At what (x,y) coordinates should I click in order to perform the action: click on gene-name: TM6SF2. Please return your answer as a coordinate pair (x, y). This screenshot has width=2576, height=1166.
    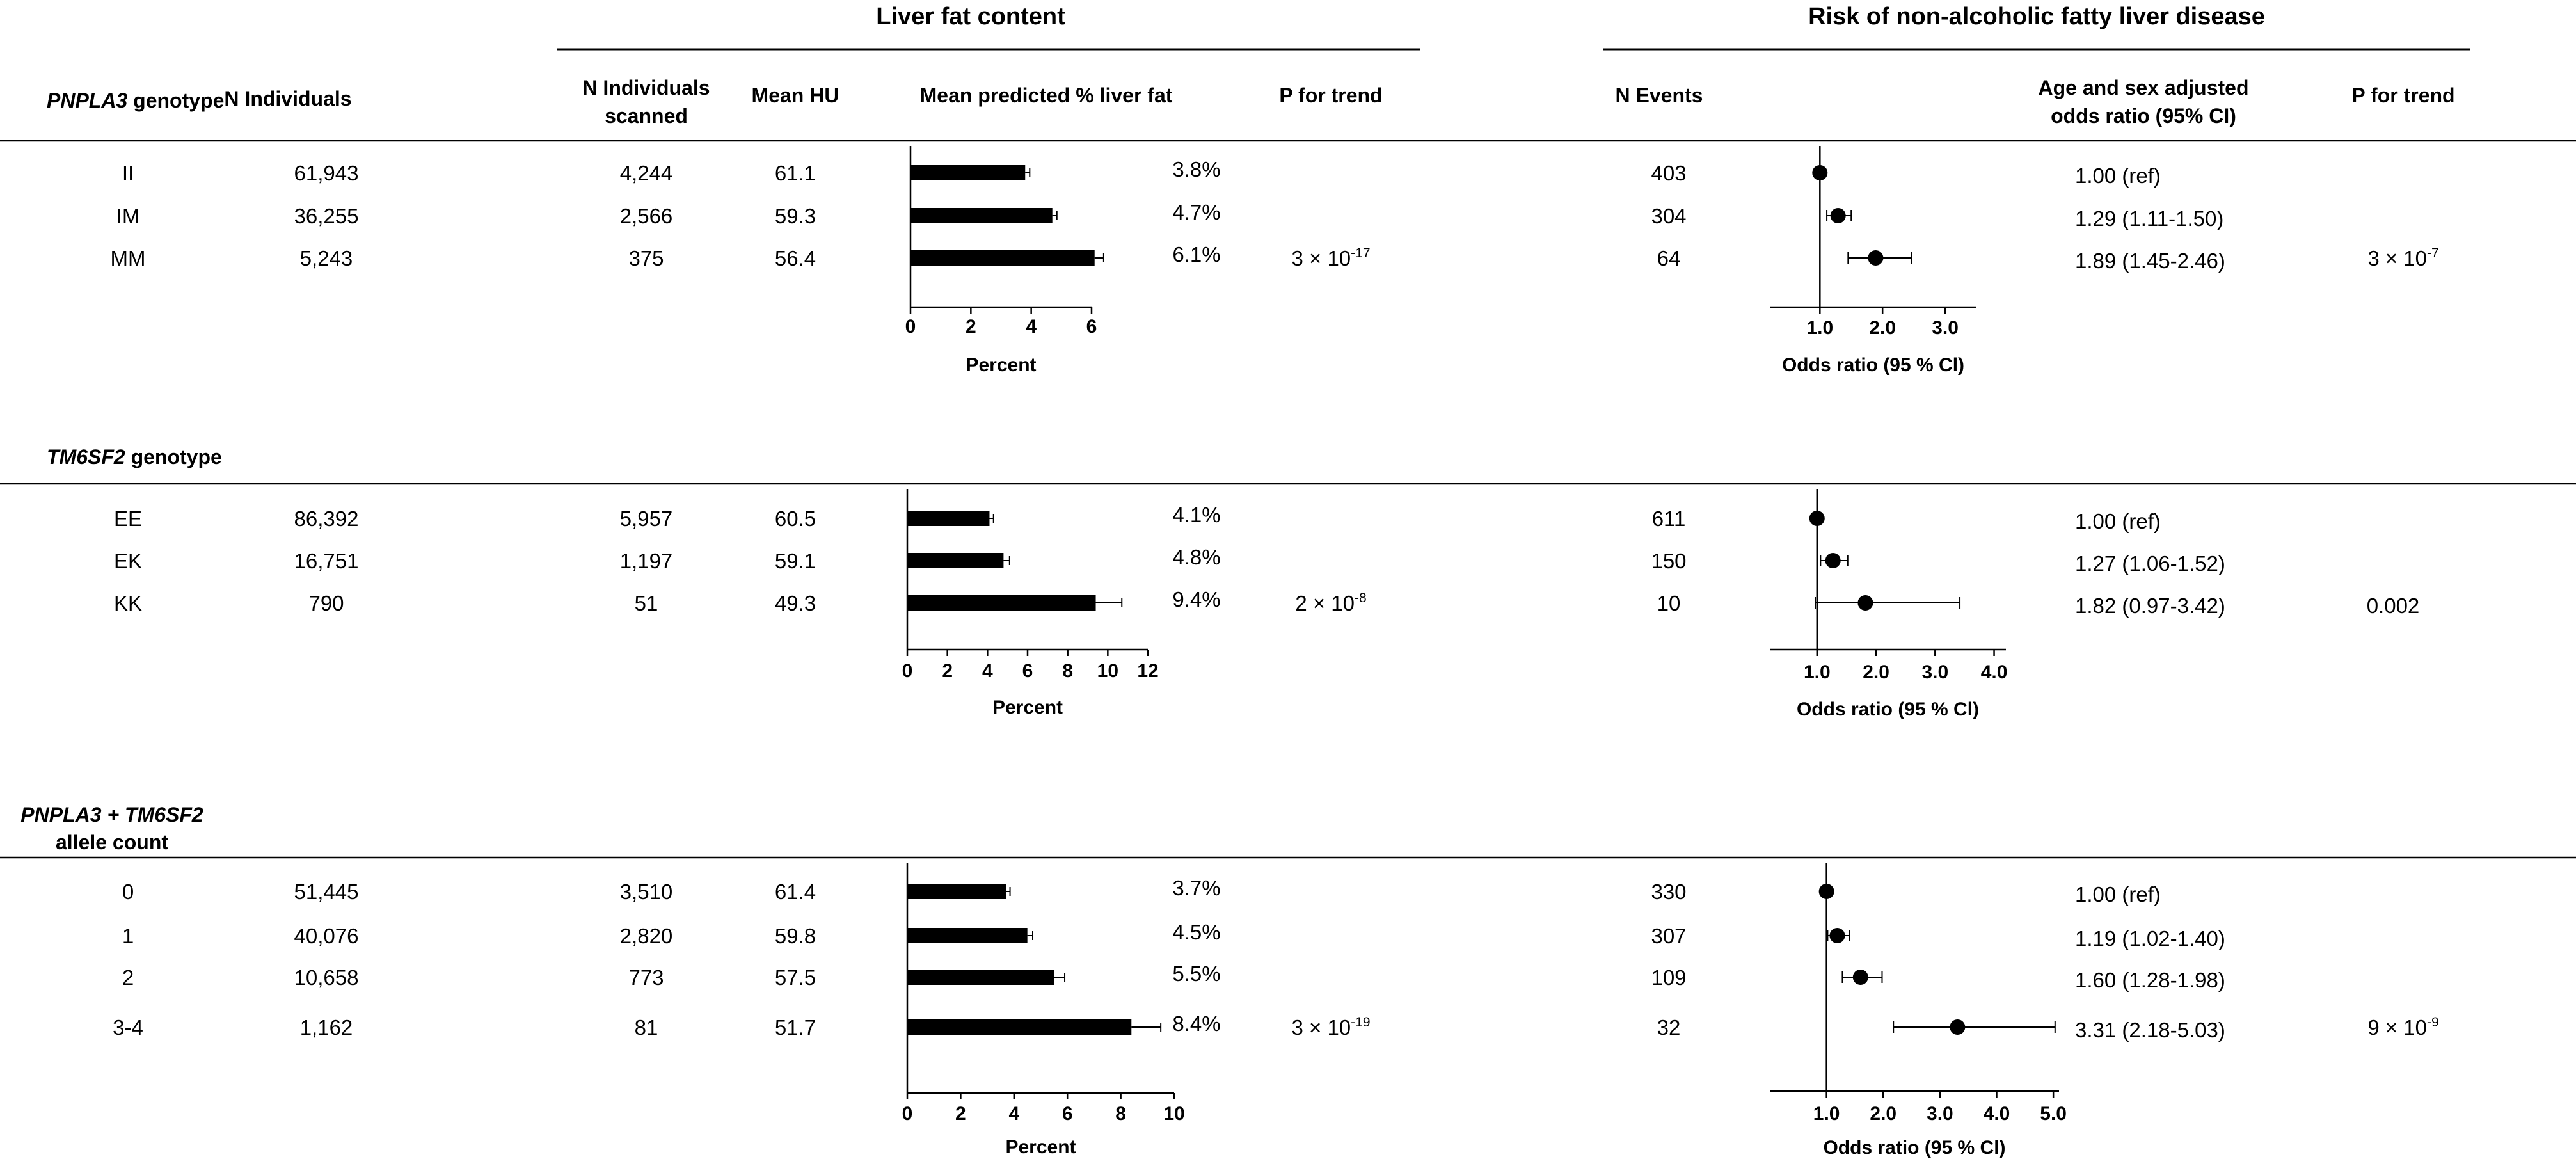
    Looking at the image, I should click on (86, 457).